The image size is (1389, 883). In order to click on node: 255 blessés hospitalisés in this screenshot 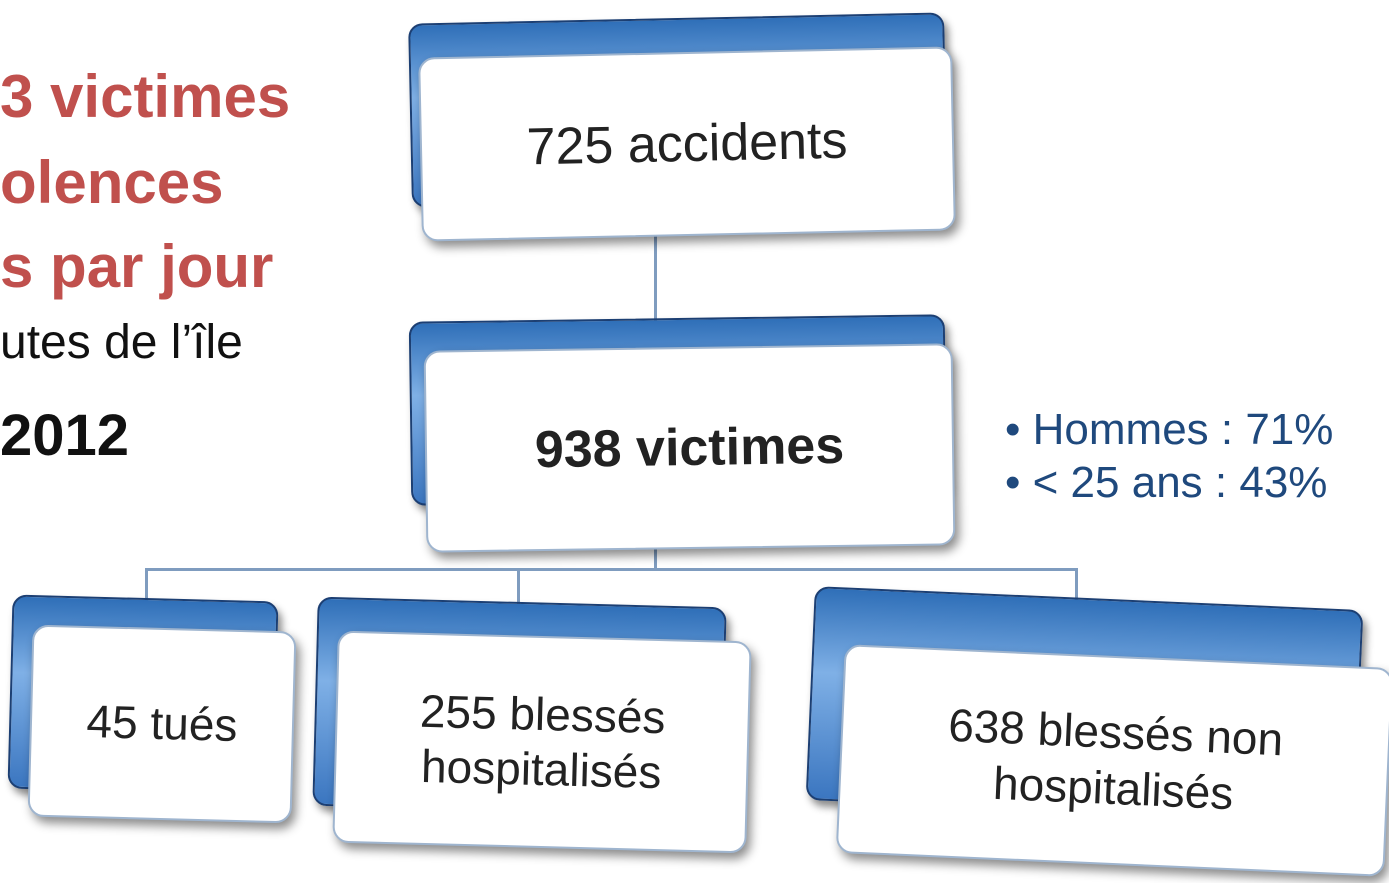, I will do `click(542, 742)`.